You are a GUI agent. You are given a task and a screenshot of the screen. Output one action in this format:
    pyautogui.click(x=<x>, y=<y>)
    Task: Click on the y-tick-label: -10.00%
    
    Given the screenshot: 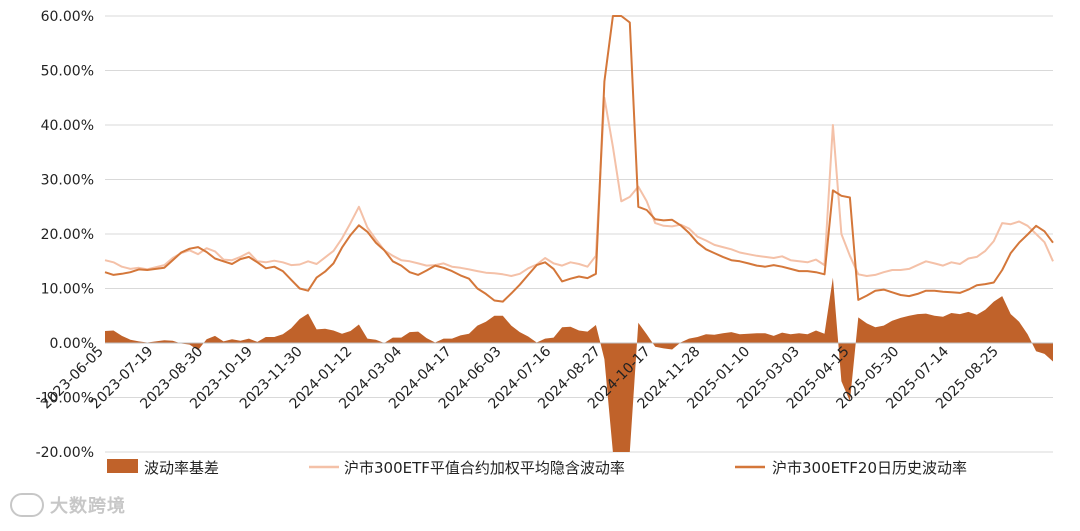 What is the action you would take?
    pyautogui.click(x=65, y=399)
    